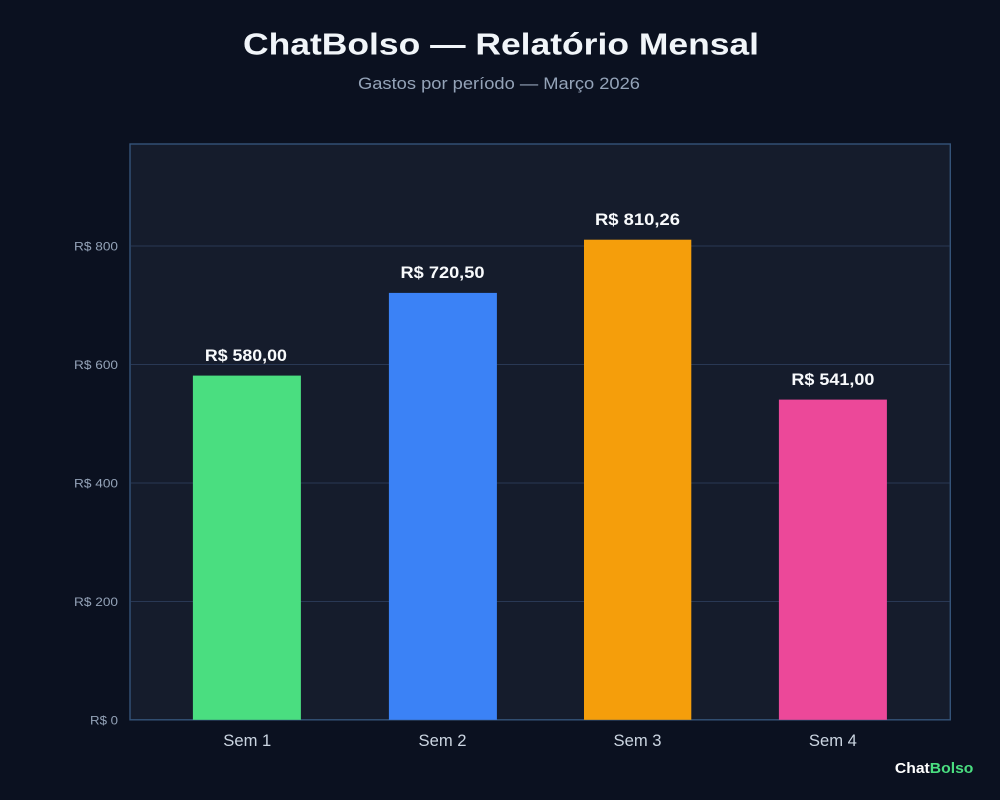 The width and height of the screenshot is (1000, 800). Describe the element at coordinates (501, 44) in the screenshot. I see `svg-text: ChatBolso — Relatório Mensal` at that location.